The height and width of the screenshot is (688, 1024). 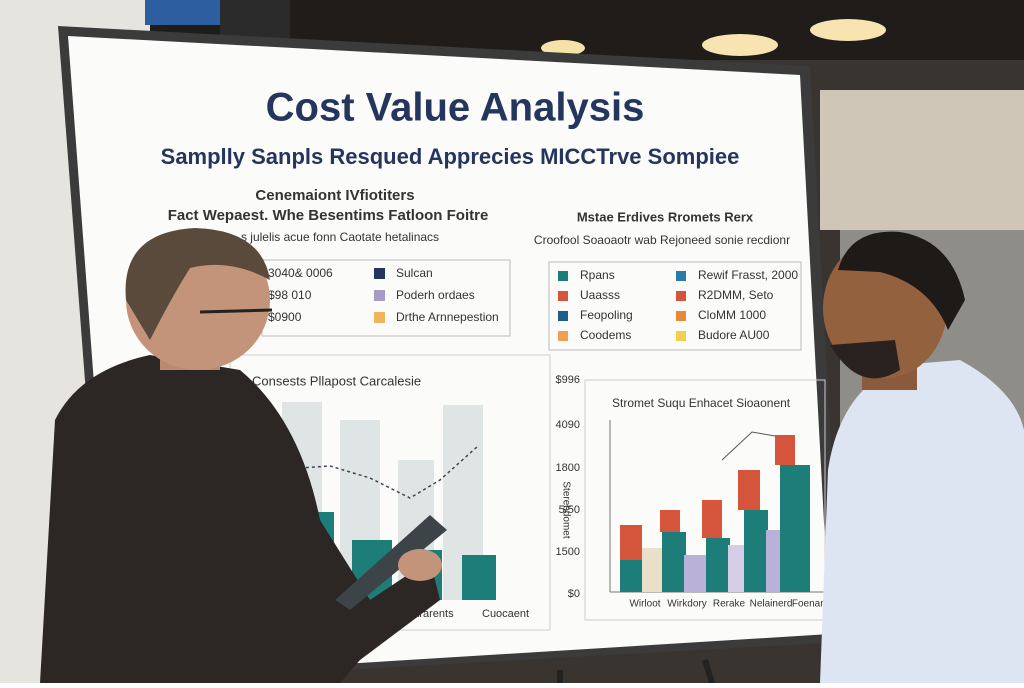 What do you see at coordinates (675, 306) in the screenshot?
I see `legend-box` at bounding box center [675, 306].